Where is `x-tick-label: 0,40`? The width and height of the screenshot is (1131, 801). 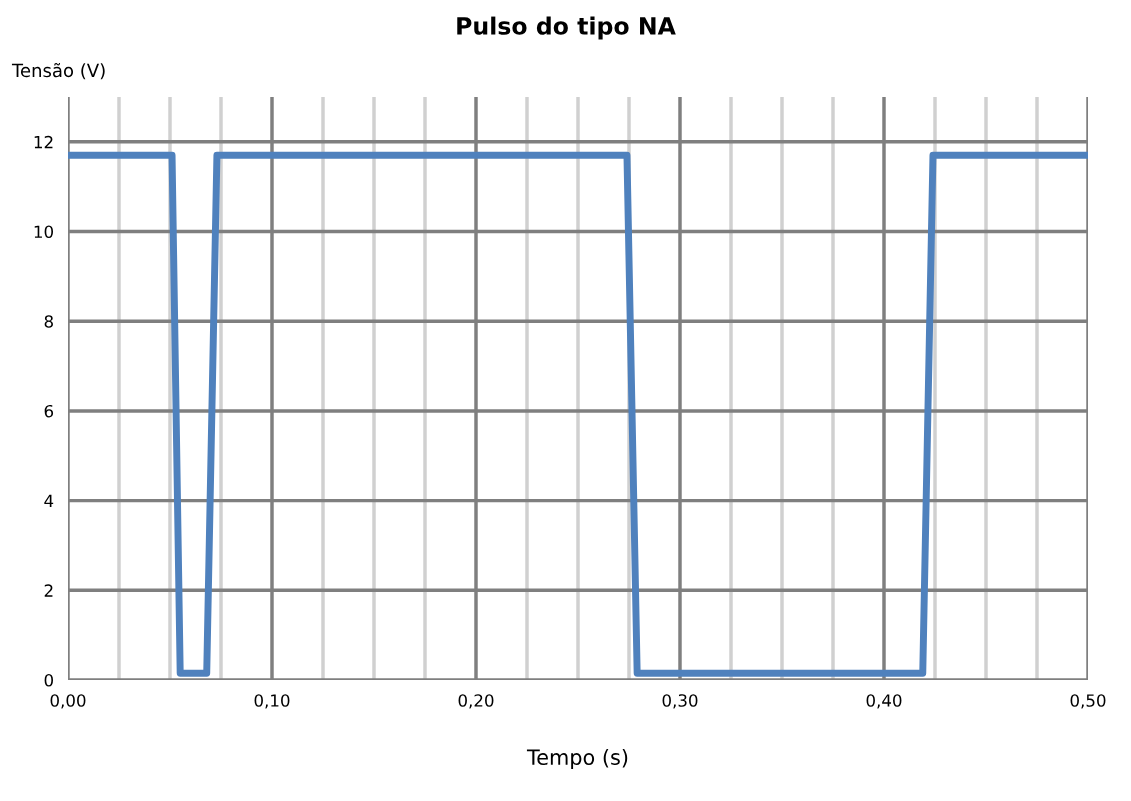 x-tick-label: 0,40 is located at coordinates (884, 701).